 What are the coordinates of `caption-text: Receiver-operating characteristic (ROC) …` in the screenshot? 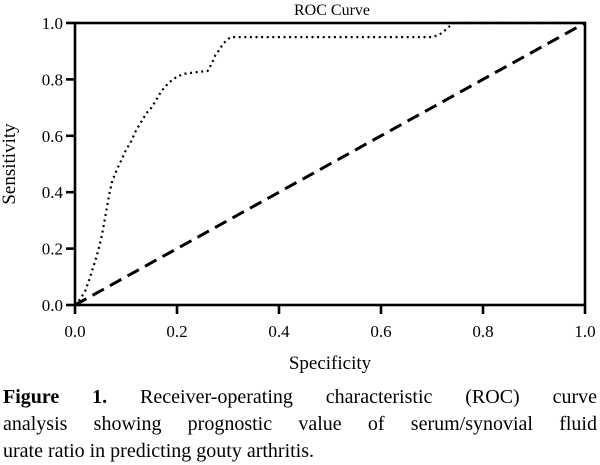 It's located at (352, 397).